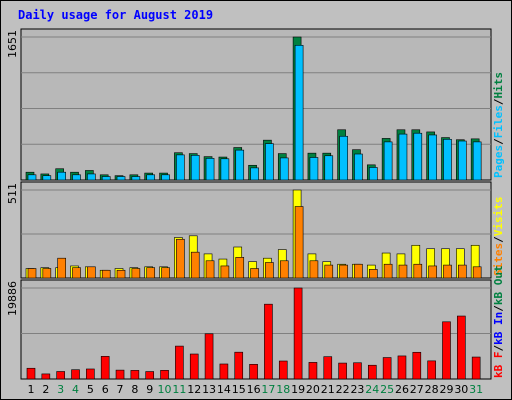 The height and width of the screenshot is (400, 512). What do you see at coordinates (417, 389) in the screenshot?
I see `x-tick-label: 27` at bounding box center [417, 389].